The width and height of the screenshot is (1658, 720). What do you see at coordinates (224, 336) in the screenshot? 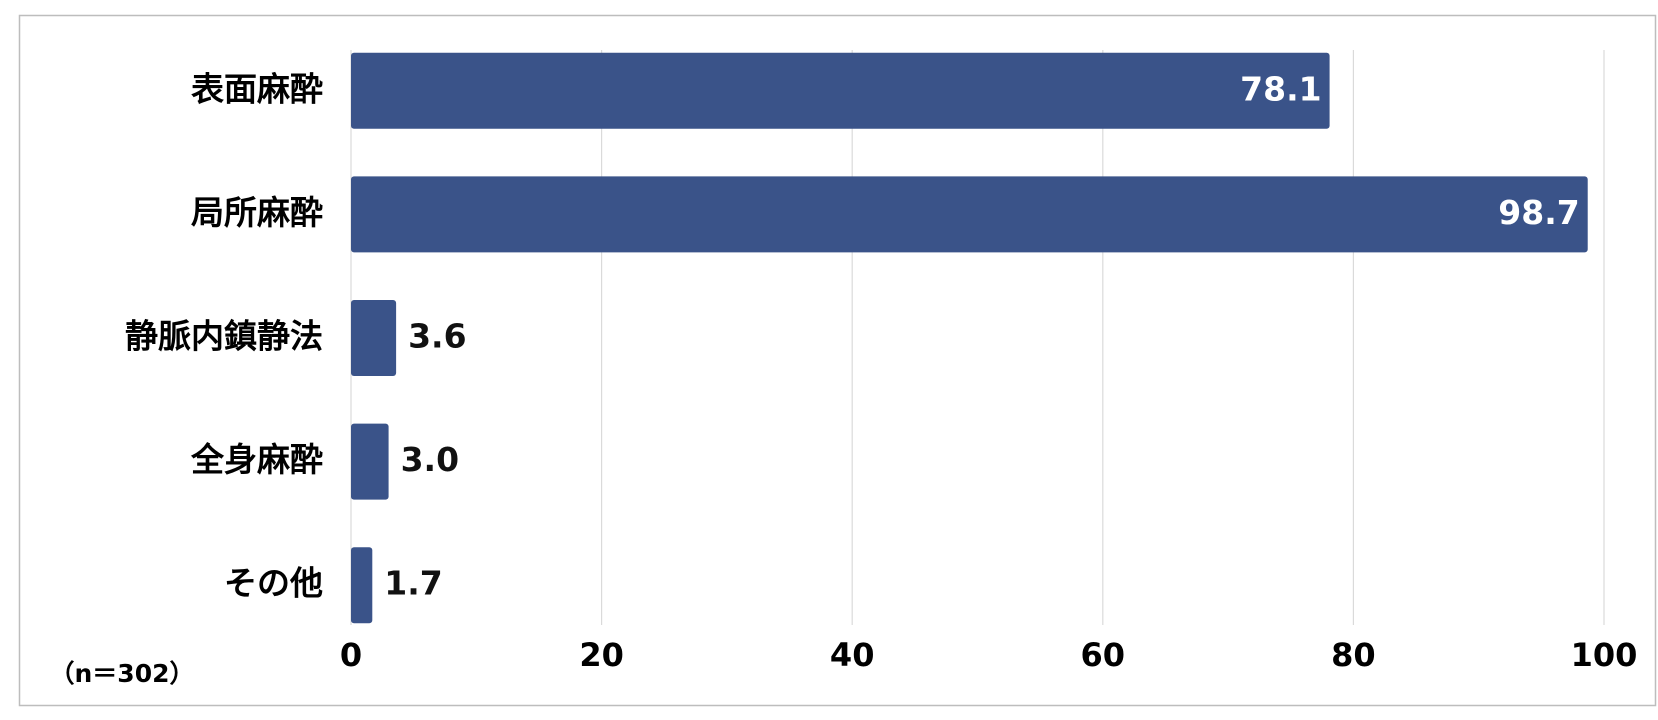
I see `y-tick-label: 静脈内鎮静法` at bounding box center [224, 336].